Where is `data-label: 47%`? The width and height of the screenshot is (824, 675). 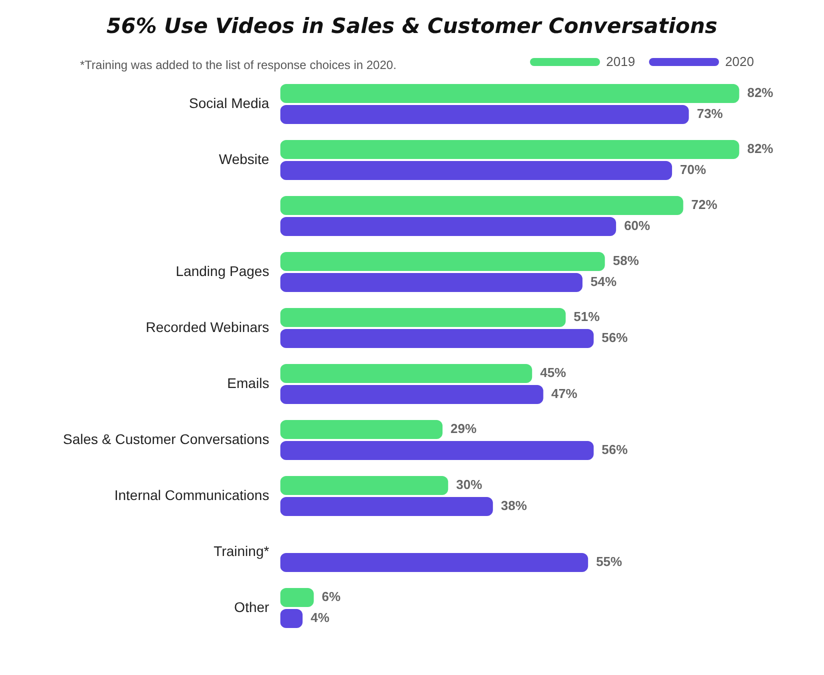 data-label: 47% is located at coordinates (564, 394).